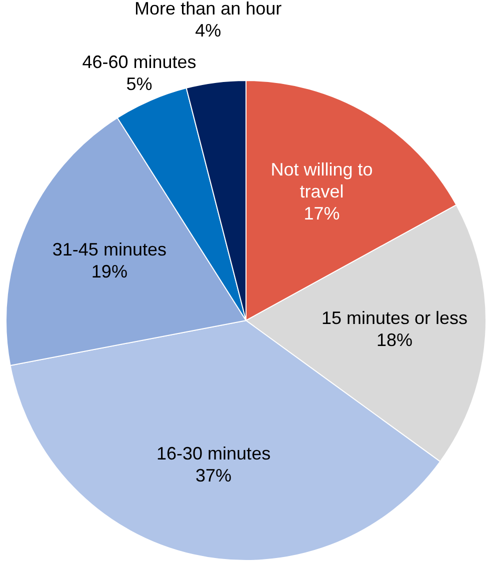 The image size is (492, 563). I want to click on data-label: 37%, so click(214, 476).